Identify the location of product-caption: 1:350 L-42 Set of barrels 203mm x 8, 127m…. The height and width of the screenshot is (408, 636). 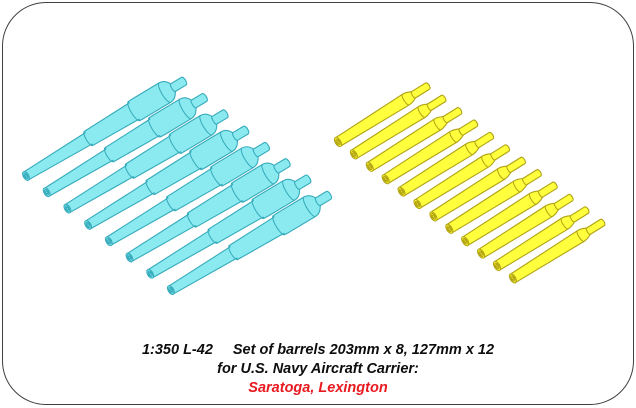
(318, 369).